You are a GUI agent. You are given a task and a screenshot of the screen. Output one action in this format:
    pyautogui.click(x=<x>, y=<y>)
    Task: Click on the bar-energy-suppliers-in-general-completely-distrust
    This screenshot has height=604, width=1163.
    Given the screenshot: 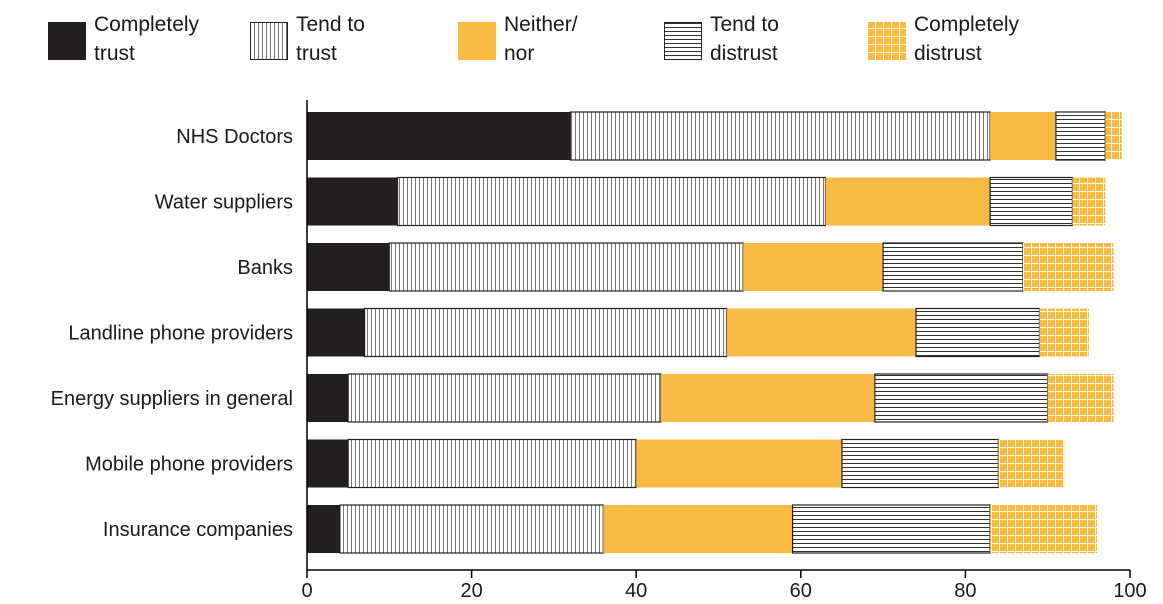 What is the action you would take?
    pyautogui.click(x=1080, y=398)
    